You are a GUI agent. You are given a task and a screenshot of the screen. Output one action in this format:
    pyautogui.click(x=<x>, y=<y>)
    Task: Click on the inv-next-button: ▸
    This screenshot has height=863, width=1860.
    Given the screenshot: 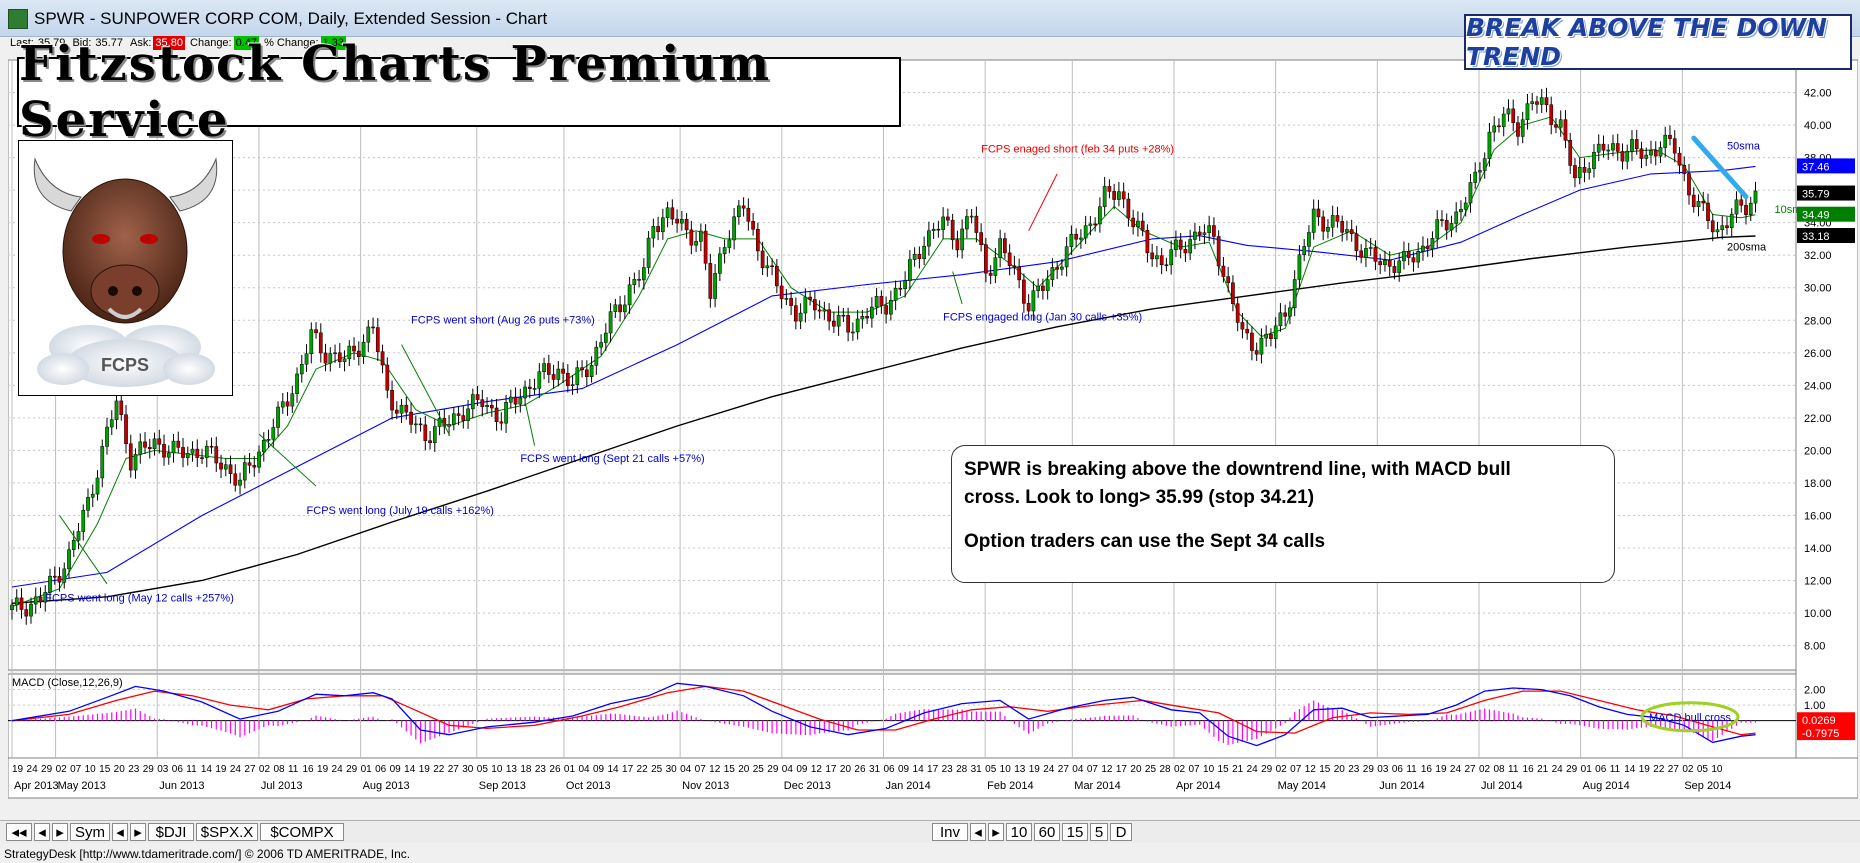 What is the action you would take?
    pyautogui.click(x=996, y=832)
    